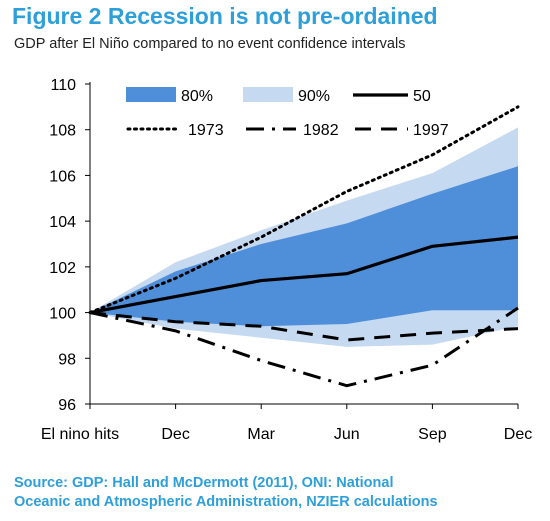 The height and width of the screenshot is (521, 550). I want to click on legend-label-90pct: 90%, so click(314, 96).